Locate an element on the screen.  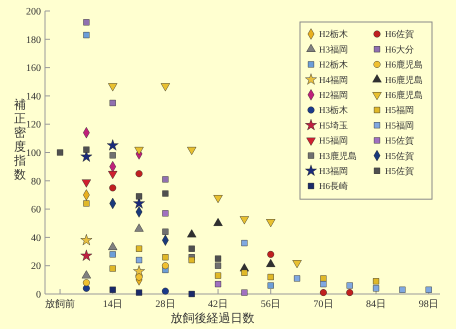
x-tick-label: 放飼前 is located at coordinates (60, 304).